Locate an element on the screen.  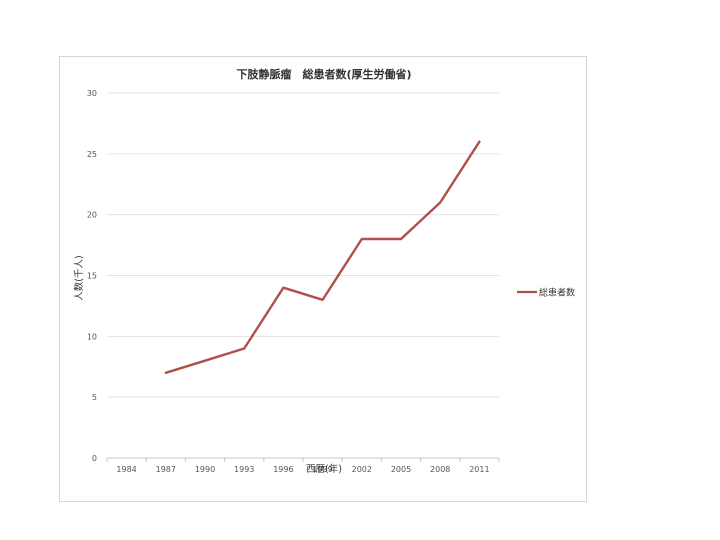
x-tick-label: 1996 is located at coordinates (283, 469).